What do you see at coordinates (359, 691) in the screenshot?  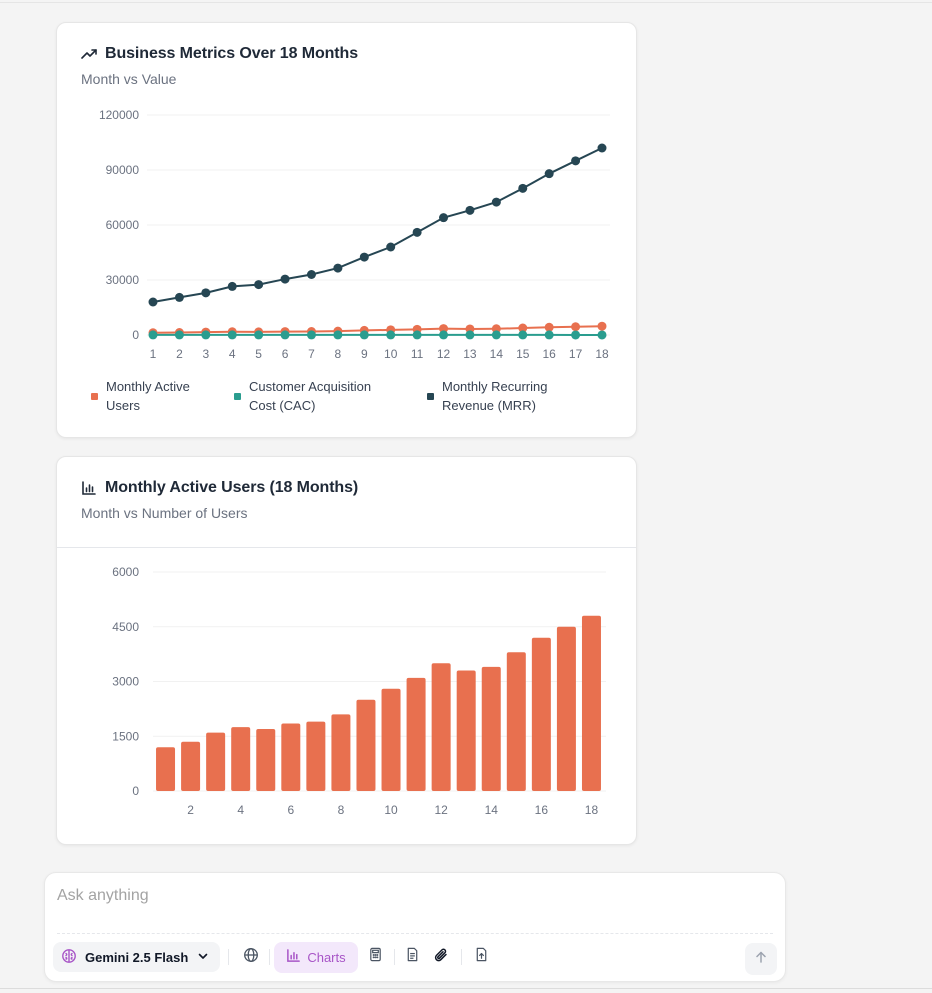 I see `bar-chart: 0 1500 3000 4500 6000 2 4 6 8 10 12 14 16 18` at bounding box center [359, 691].